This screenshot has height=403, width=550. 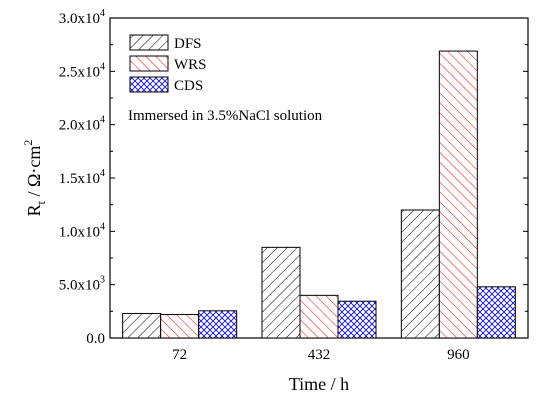 I want to click on y-tick-label: 2.5x10⁴, so click(x=82, y=70).